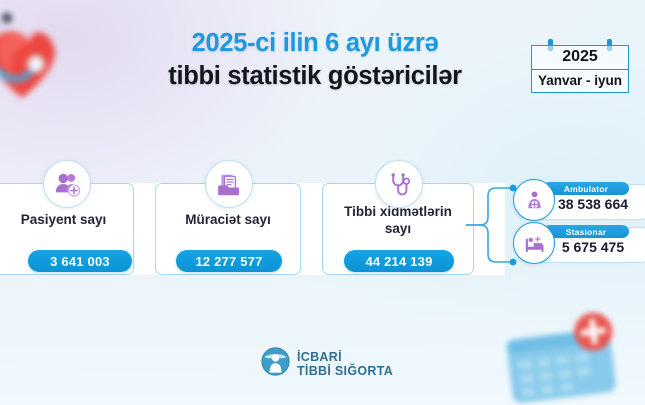  What do you see at coordinates (49, 62) in the screenshot?
I see `heart-stethoscope-icon` at bounding box center [49, 62].